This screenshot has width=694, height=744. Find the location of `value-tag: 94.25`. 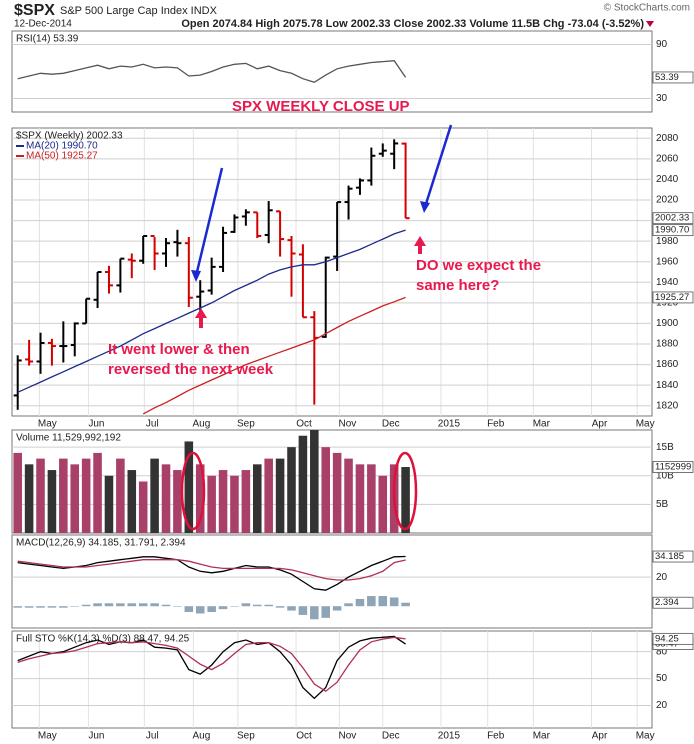

value-tag: 94.25 is located at coordinates (667, 638).